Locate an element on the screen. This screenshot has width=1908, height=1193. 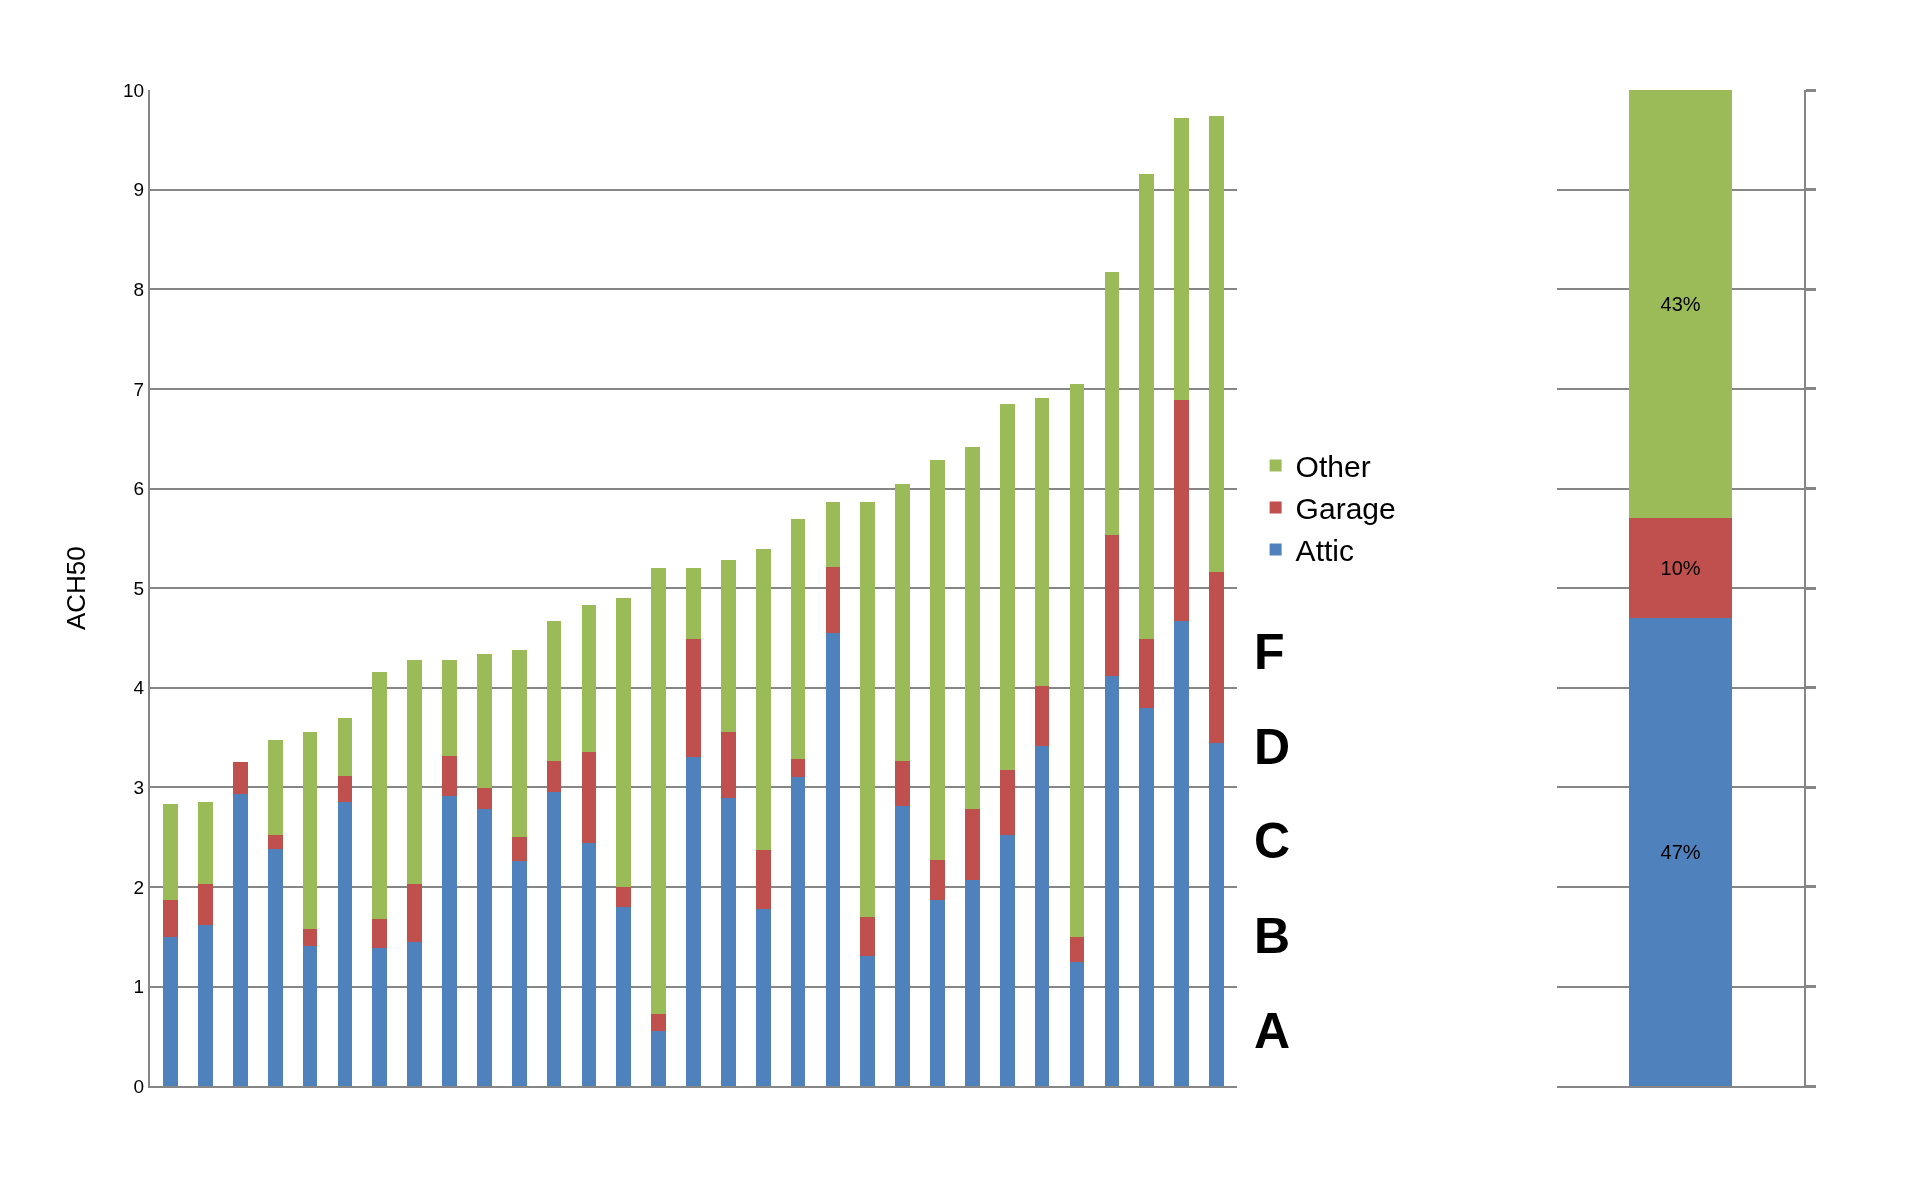
data-label: 47% is located at coordinates (1680, 852).